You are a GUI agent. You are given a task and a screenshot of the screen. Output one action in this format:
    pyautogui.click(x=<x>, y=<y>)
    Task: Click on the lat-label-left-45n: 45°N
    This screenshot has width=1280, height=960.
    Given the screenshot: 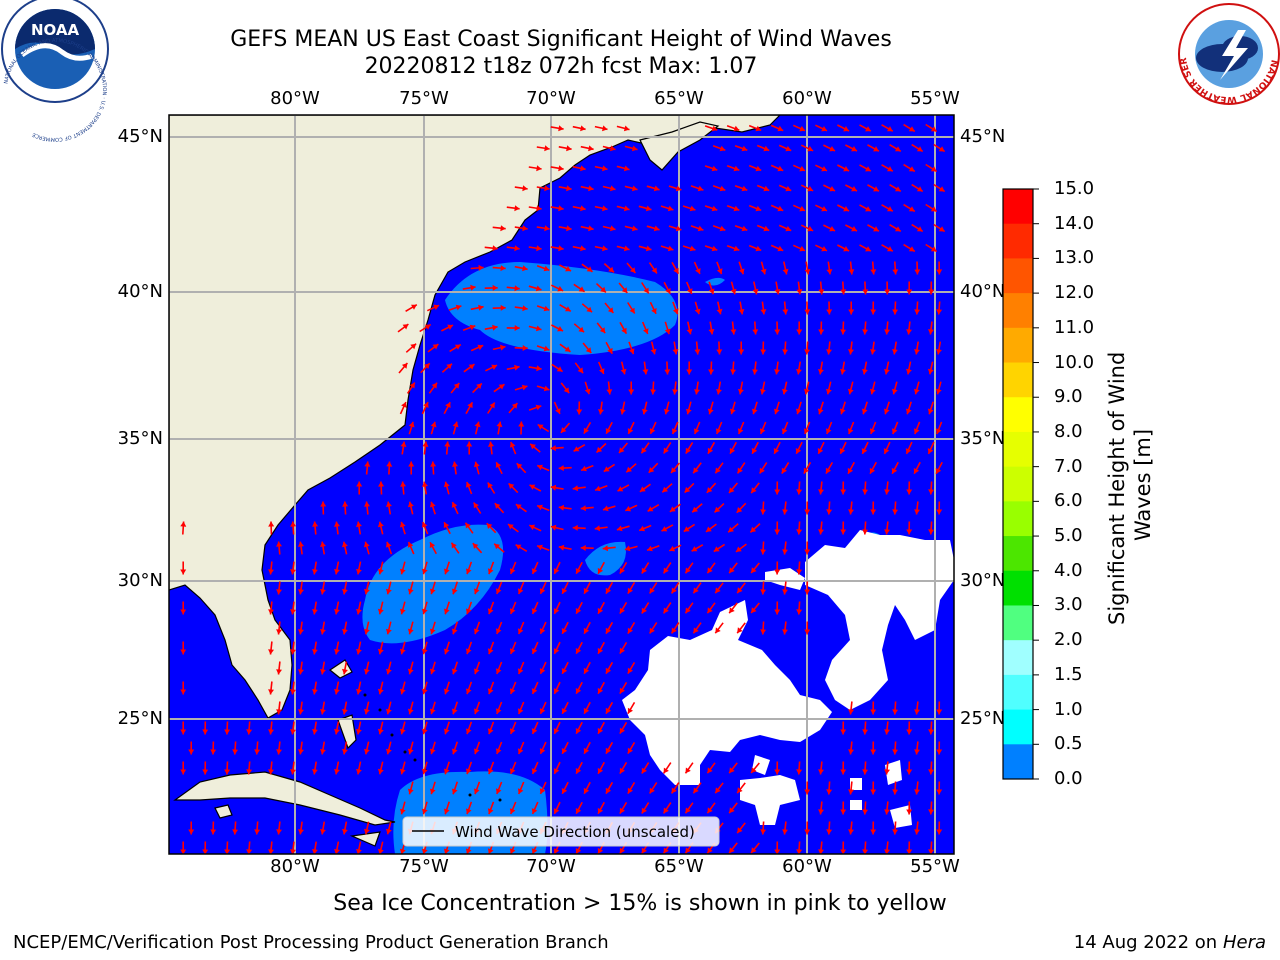 What is the action you would take?
    pyautogui.click(x=140, y=136)
    